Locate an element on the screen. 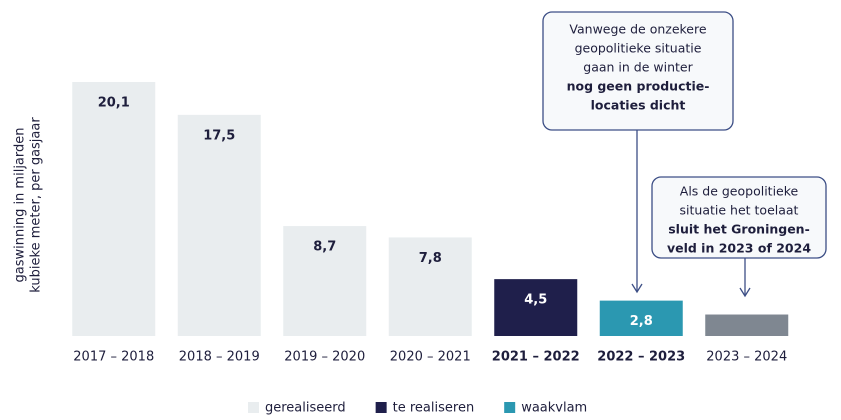 This screenshot has width=841, height=420. legend-label: gerealiseerd is located at coordinates (305, 408).